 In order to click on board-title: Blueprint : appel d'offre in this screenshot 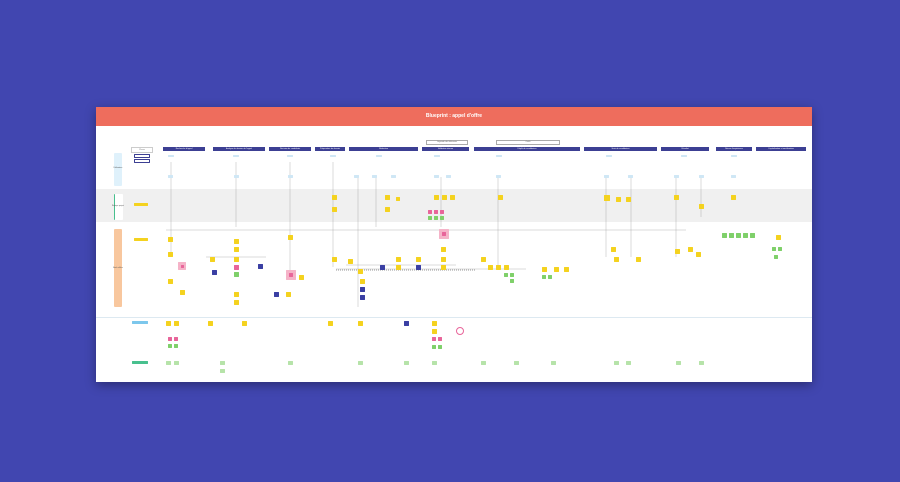, I will do `click(454, 116)`.